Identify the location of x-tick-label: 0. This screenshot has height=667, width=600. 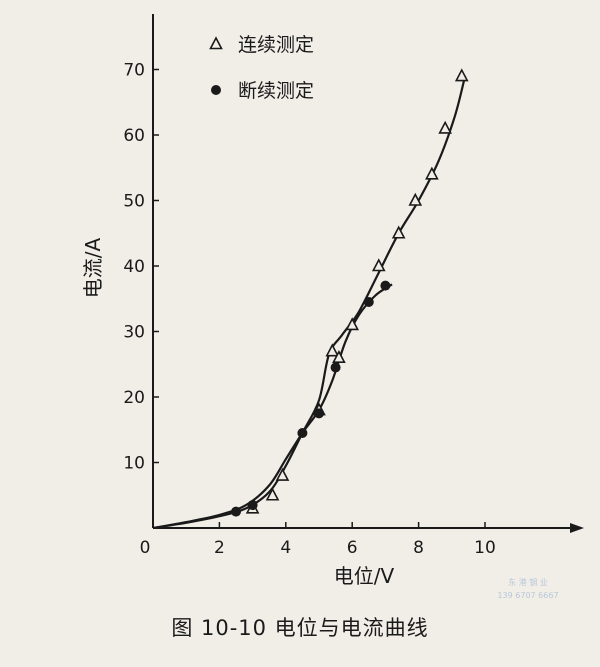
(145, 548).